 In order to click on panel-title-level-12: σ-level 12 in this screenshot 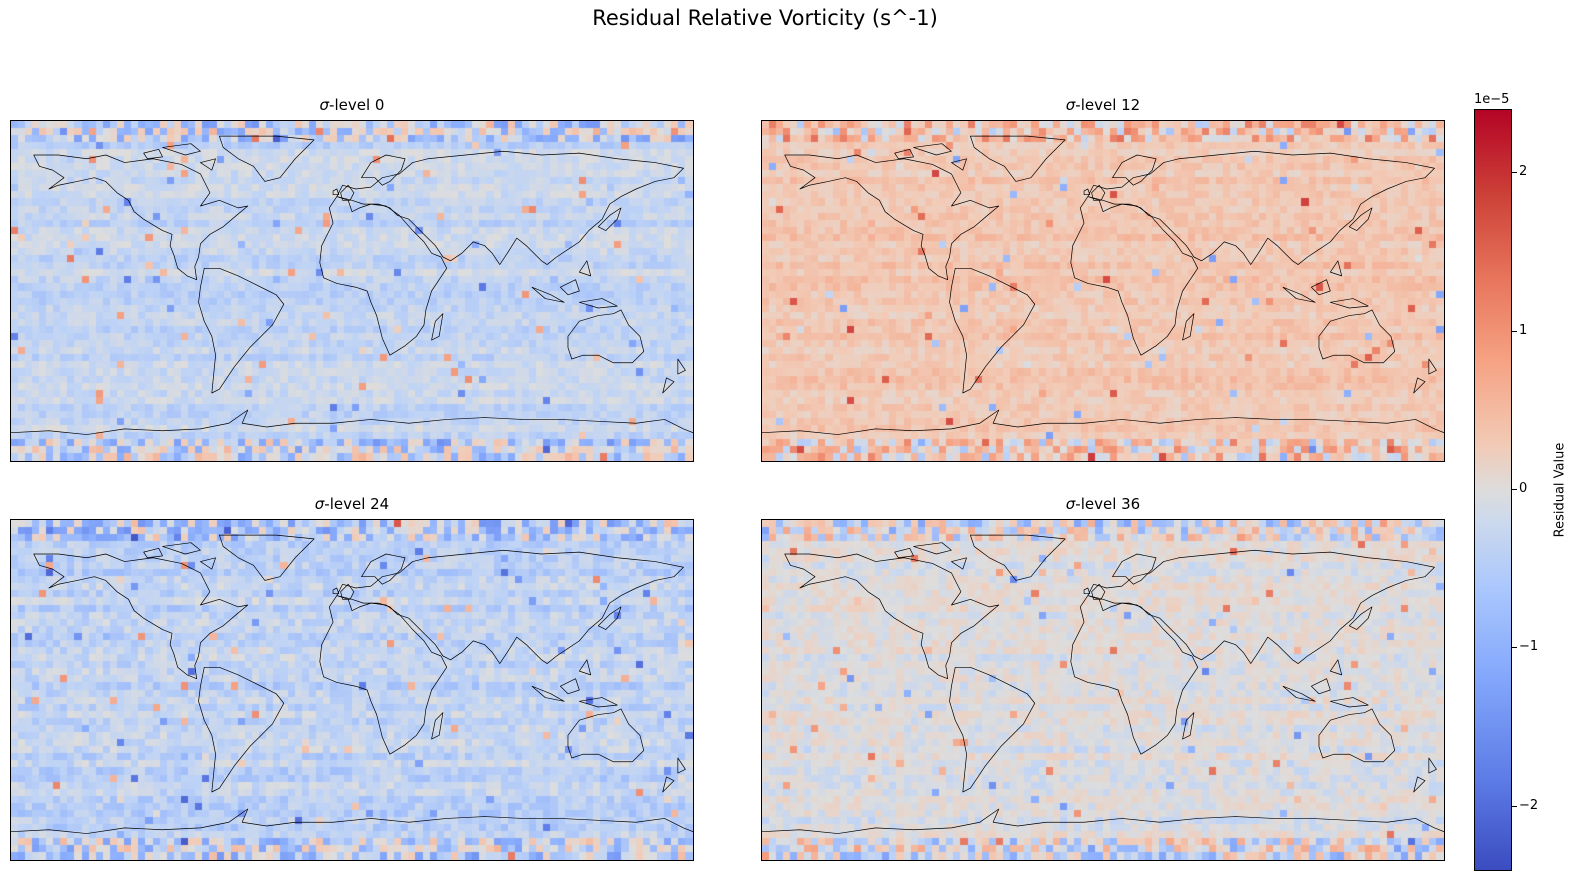, I will do `click(1103, 105)`.